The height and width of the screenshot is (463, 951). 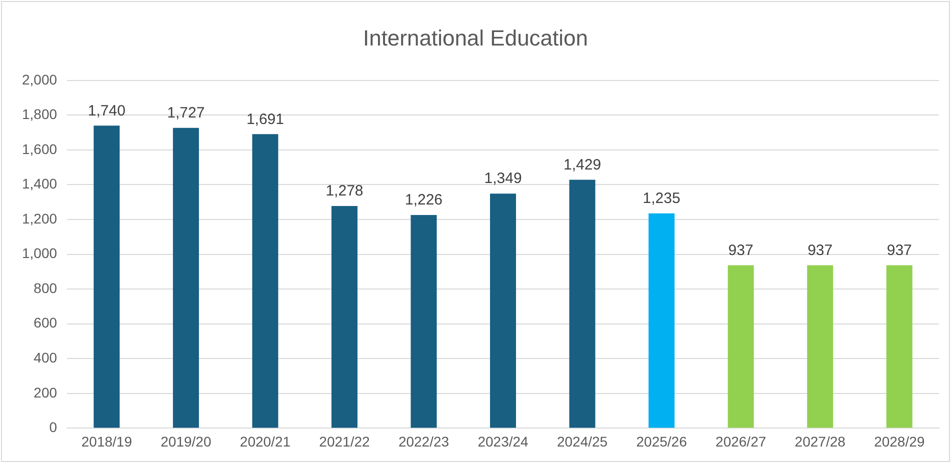 I want to click on data-label: 1,226, so click(x=423, y=200).